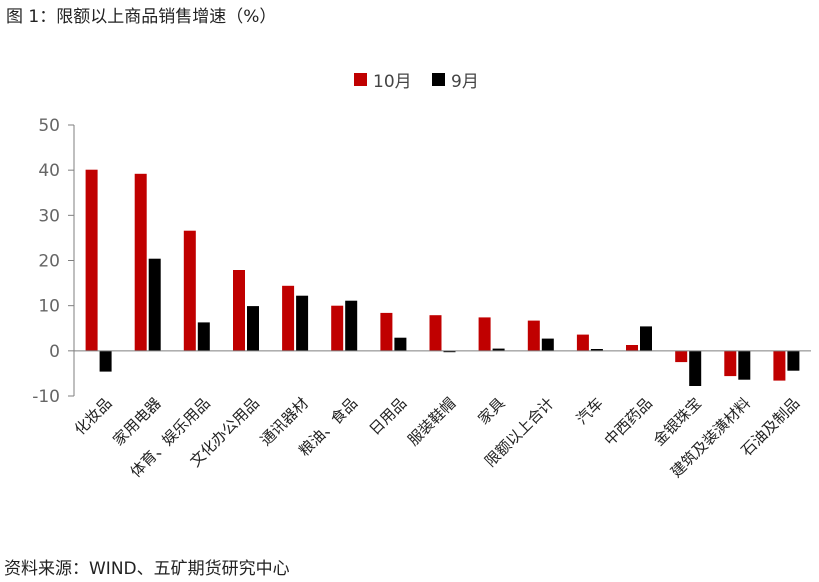 This screenshot has height=582, width=819. I want to click on legend-label-oct: 10月, so click(392, 82).